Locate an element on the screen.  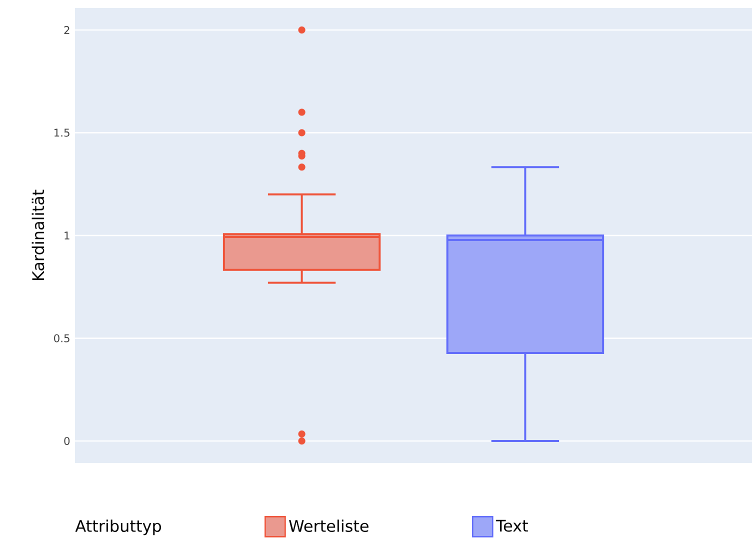
y-tick-label: 1 is located at coordinates (67, 236).